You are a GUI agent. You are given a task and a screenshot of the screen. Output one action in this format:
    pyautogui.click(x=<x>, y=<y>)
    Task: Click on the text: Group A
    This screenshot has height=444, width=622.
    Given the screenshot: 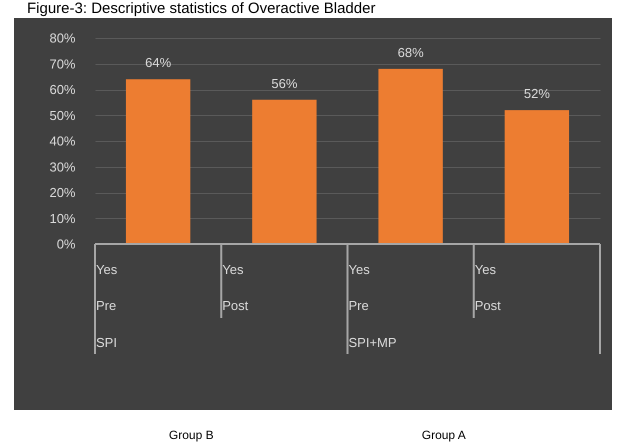 What is the action you would take?
    pyautogui.click(x=444, y=435)
    